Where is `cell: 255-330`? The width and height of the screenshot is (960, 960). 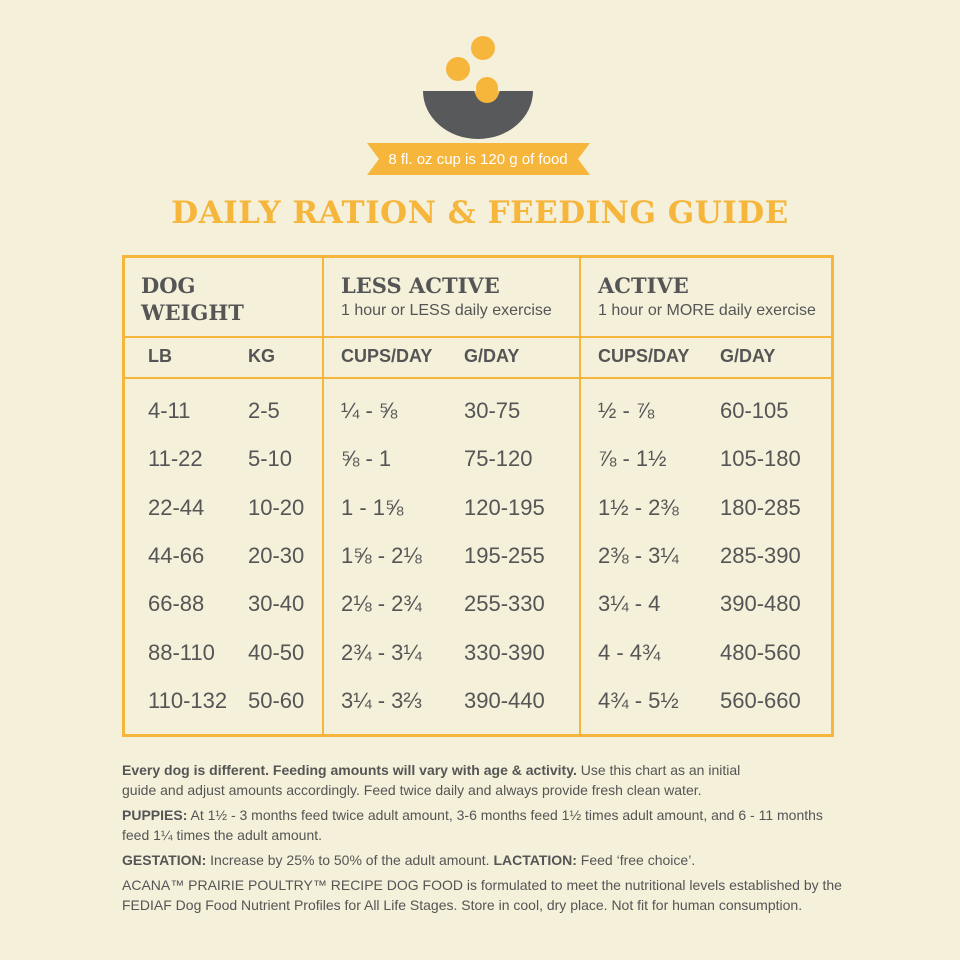 cell: 255-330 is located at coordinates (504, 604).